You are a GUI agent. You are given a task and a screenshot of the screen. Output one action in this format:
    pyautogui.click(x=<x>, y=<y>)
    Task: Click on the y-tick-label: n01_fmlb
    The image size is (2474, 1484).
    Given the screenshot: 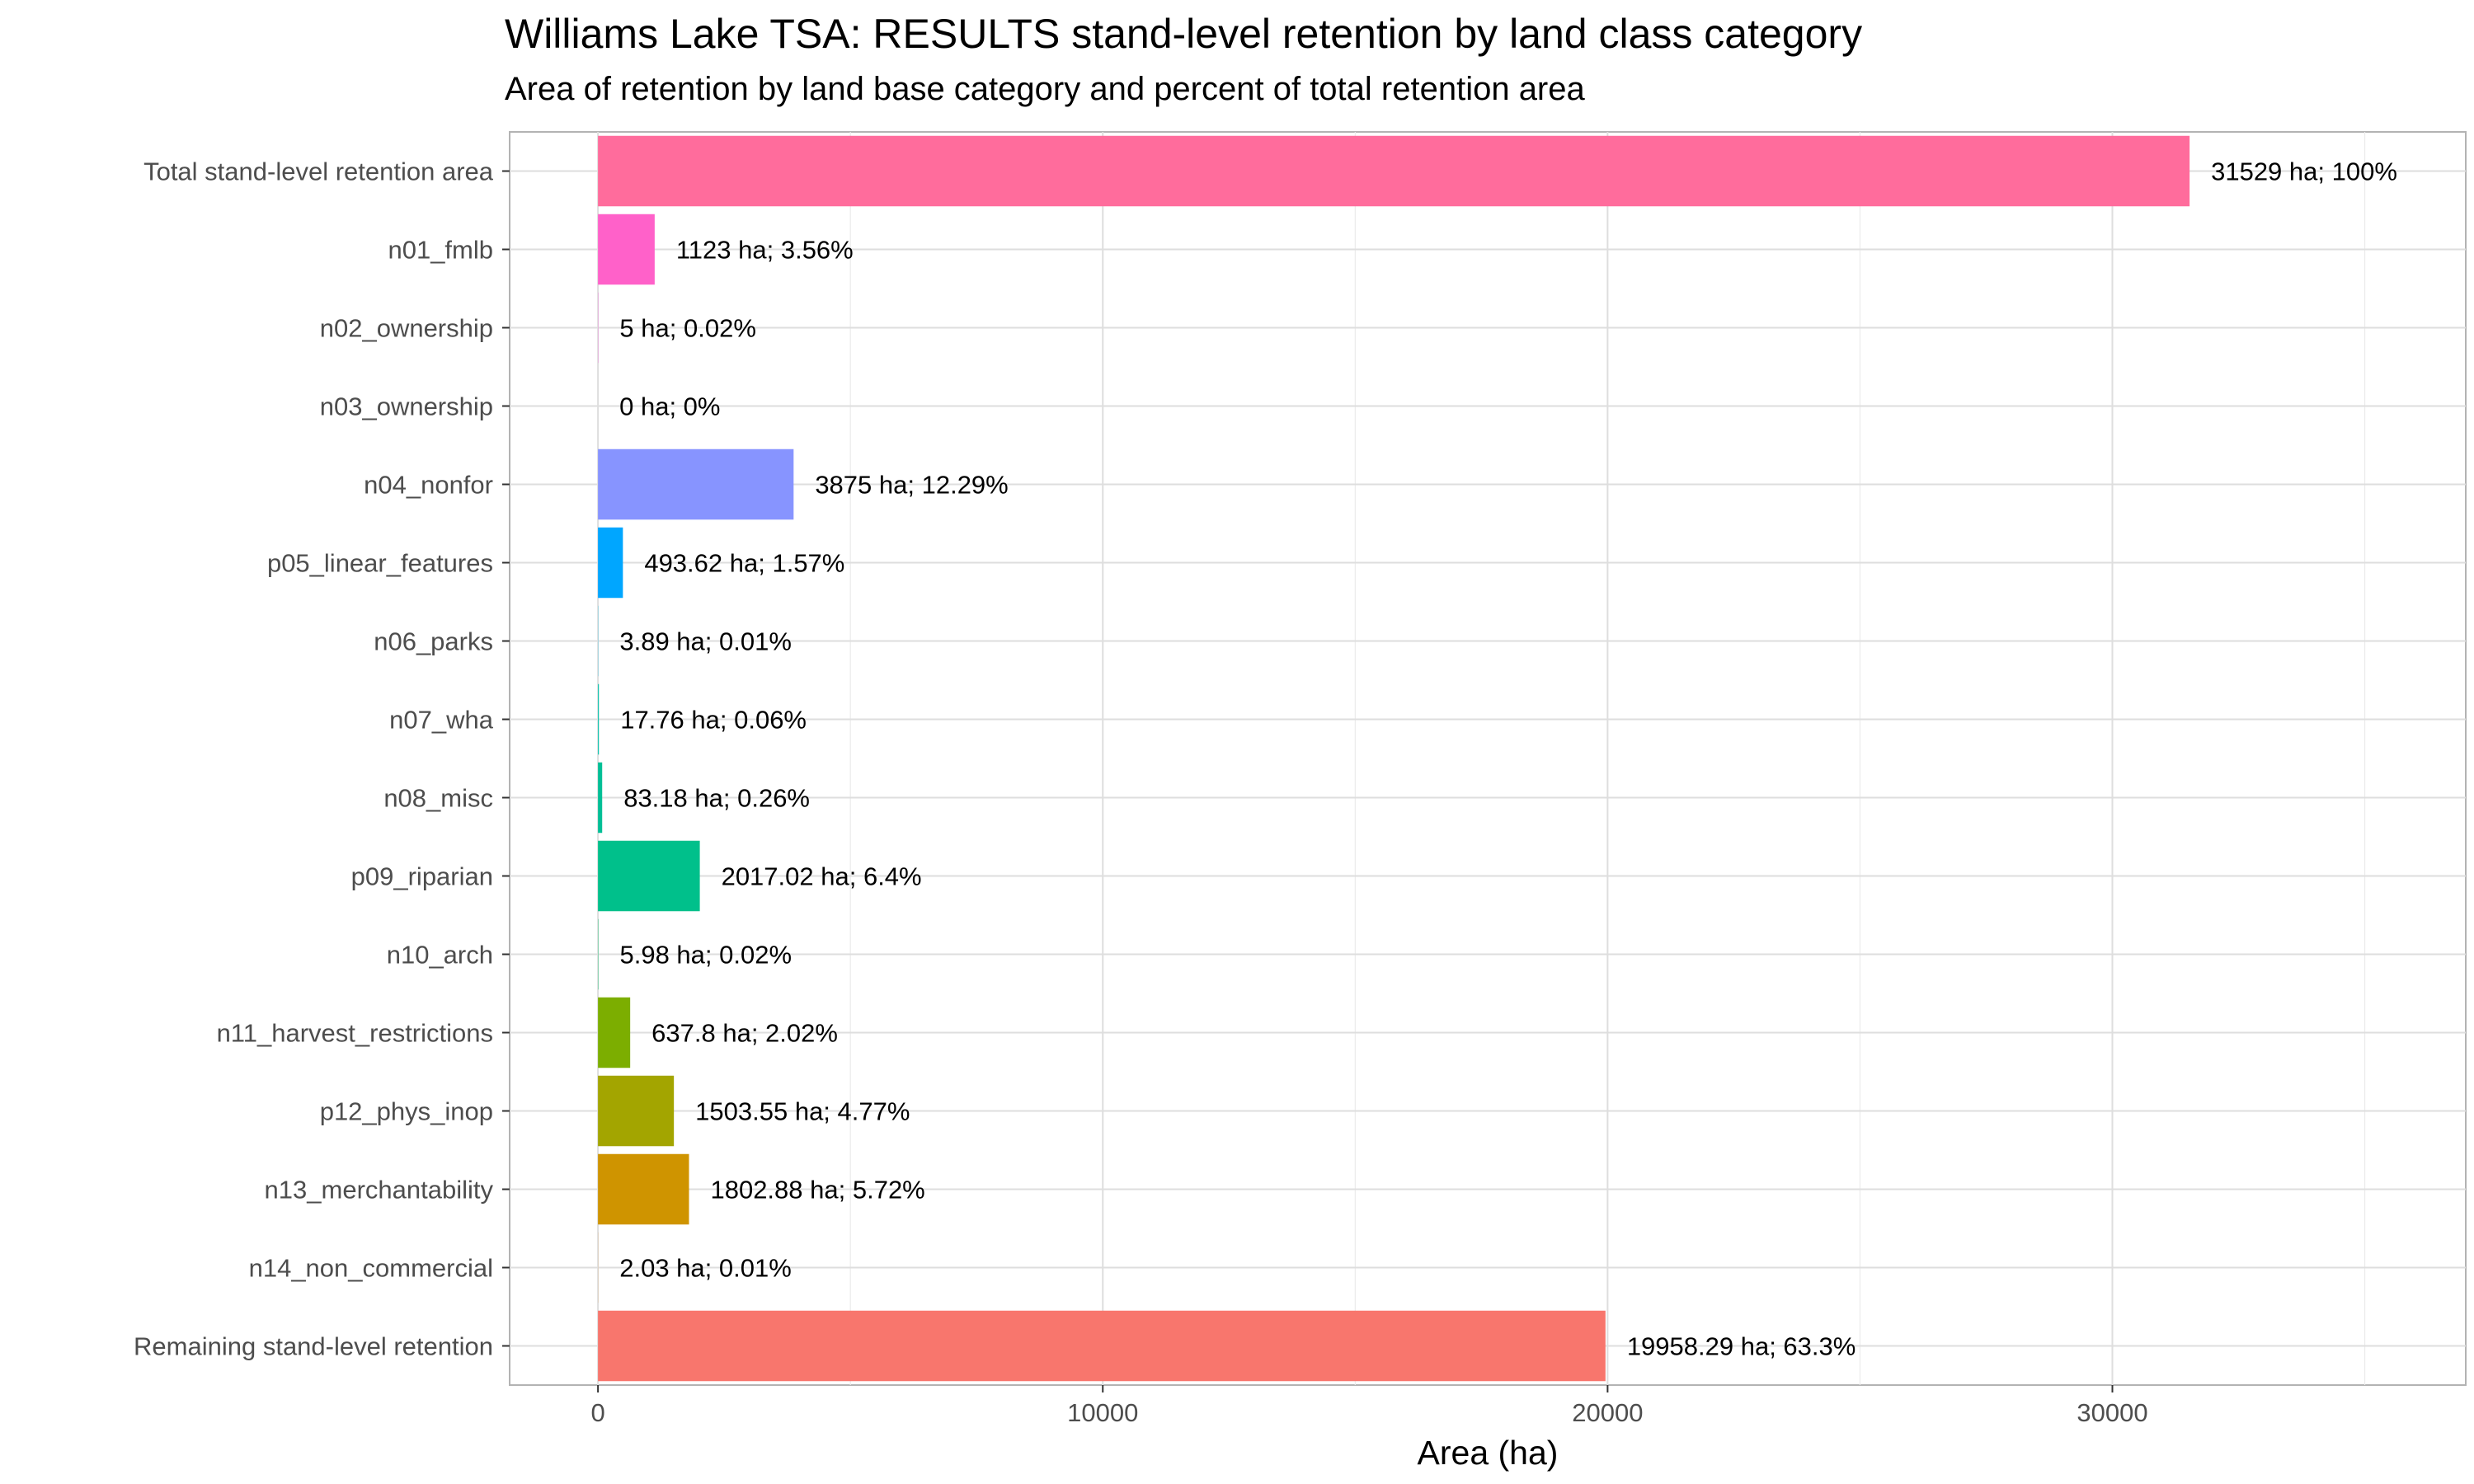 What is the action you would take?
    pyautogui.click(x=440, y=251)
    